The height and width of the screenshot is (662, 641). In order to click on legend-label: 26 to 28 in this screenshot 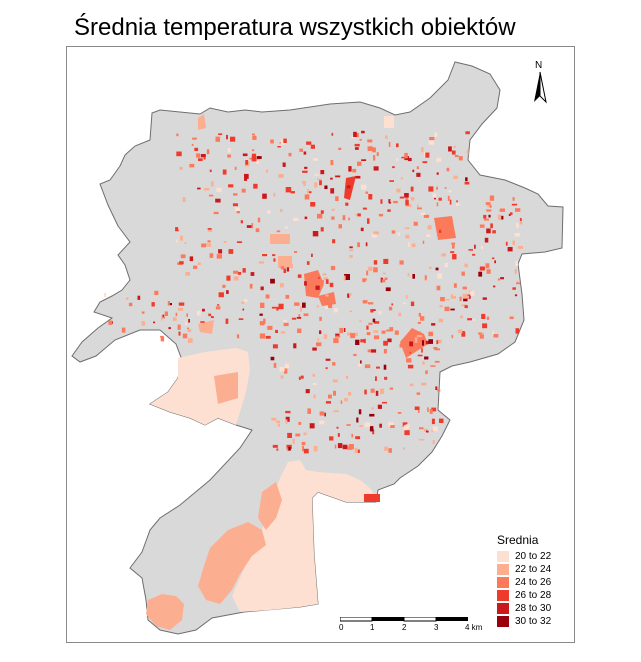, I will do `click(533, 595)`.